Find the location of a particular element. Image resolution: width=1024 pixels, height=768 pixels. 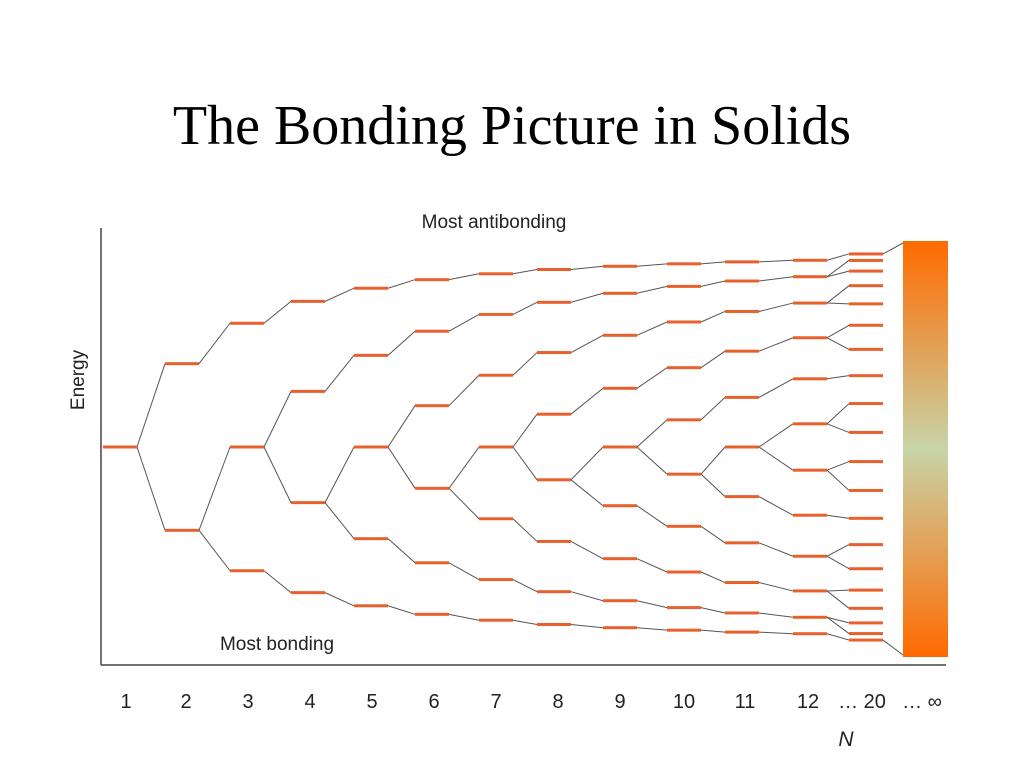

top-label: Most antibonding is located at coordinates (494, 222).